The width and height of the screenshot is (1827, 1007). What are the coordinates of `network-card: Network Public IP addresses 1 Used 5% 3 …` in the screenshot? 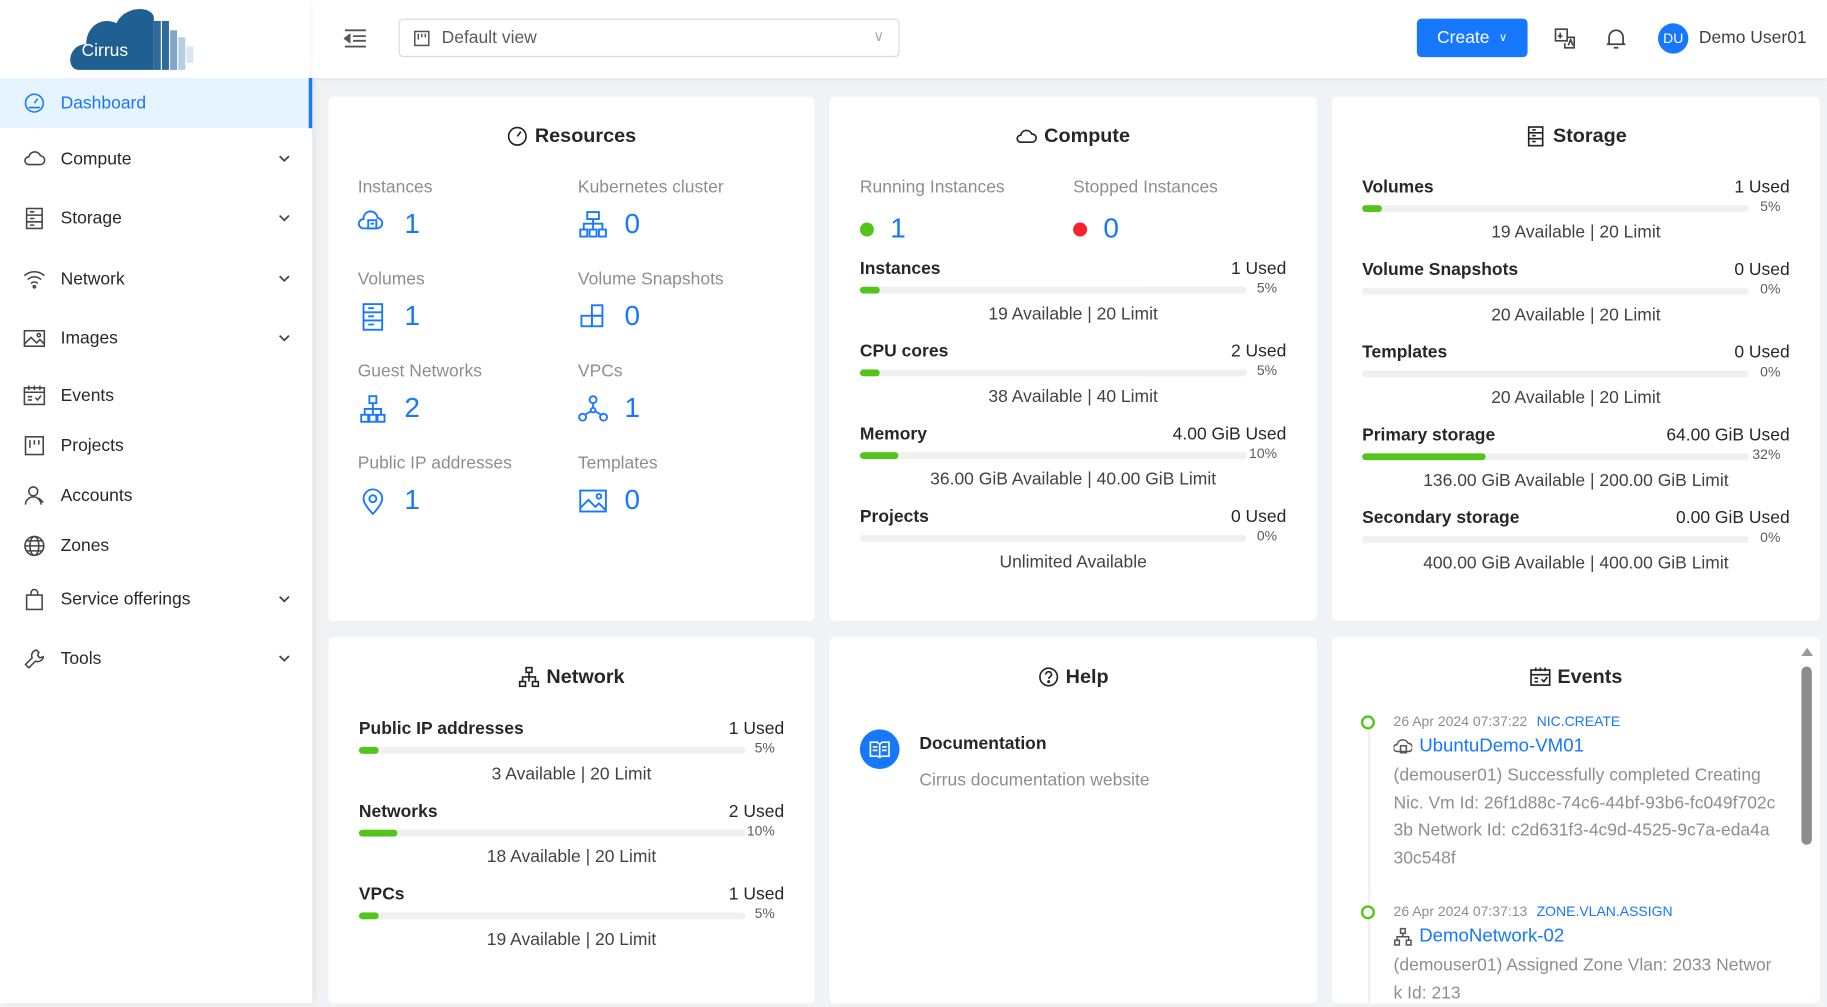 It's located at (571, 820).